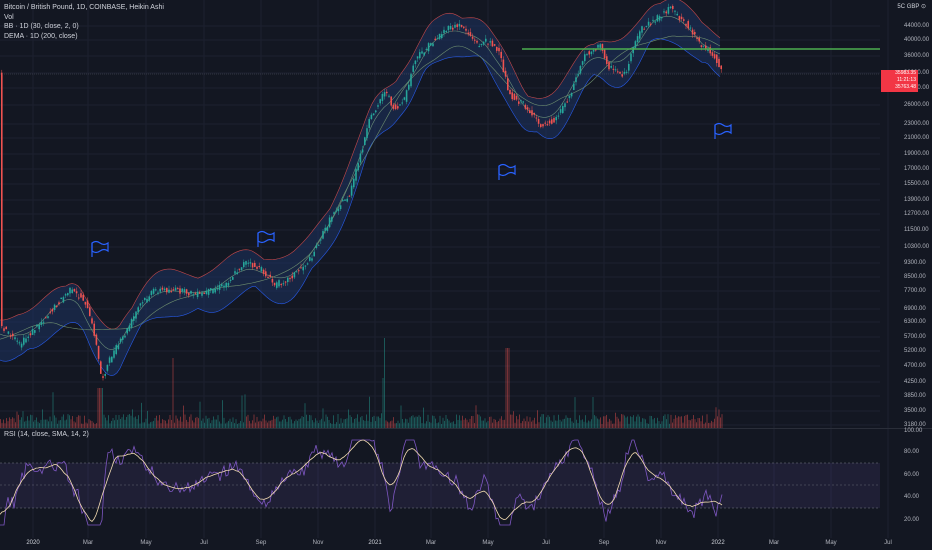 This screenshot has height=550, width=932. Describe the element at coordinates (46, 434) in the screenshot. I see `rsi-indicator-label: RSI (14, close, SMA, 14, 2)` at that location.